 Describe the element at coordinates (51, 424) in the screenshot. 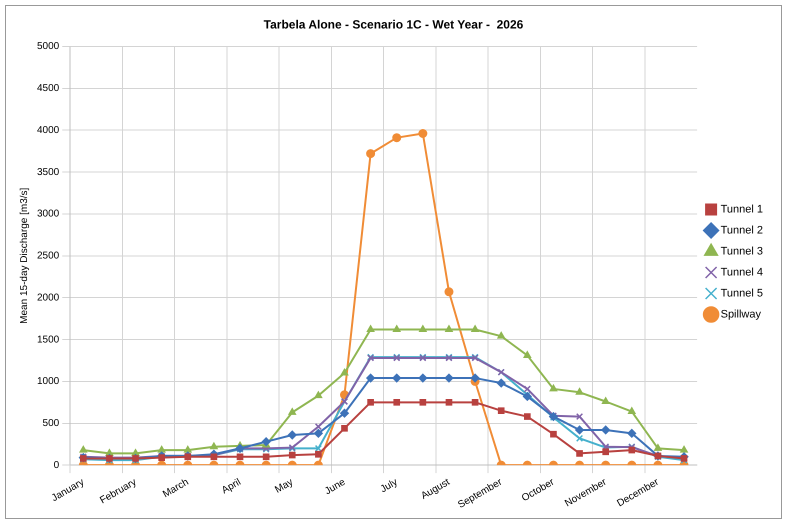

I see `y-tick-label: 500` at that location.